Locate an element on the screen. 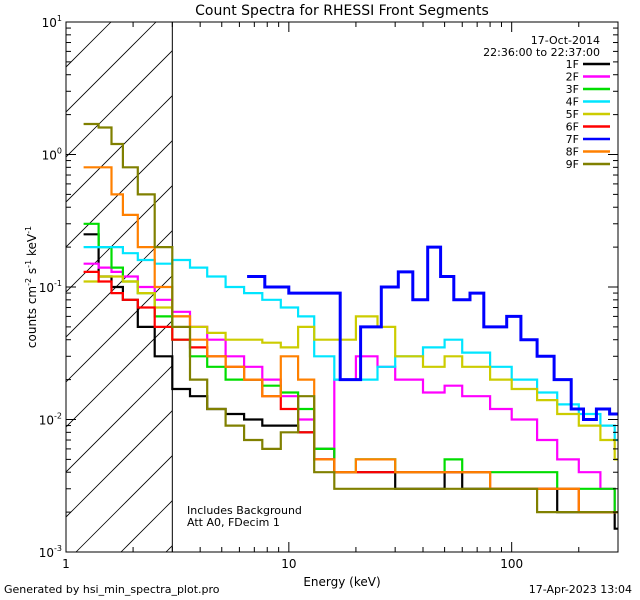 The height and width of the screenshot is (600, 640). legend-label-6F: 6F is located at coordinates (572, 127).